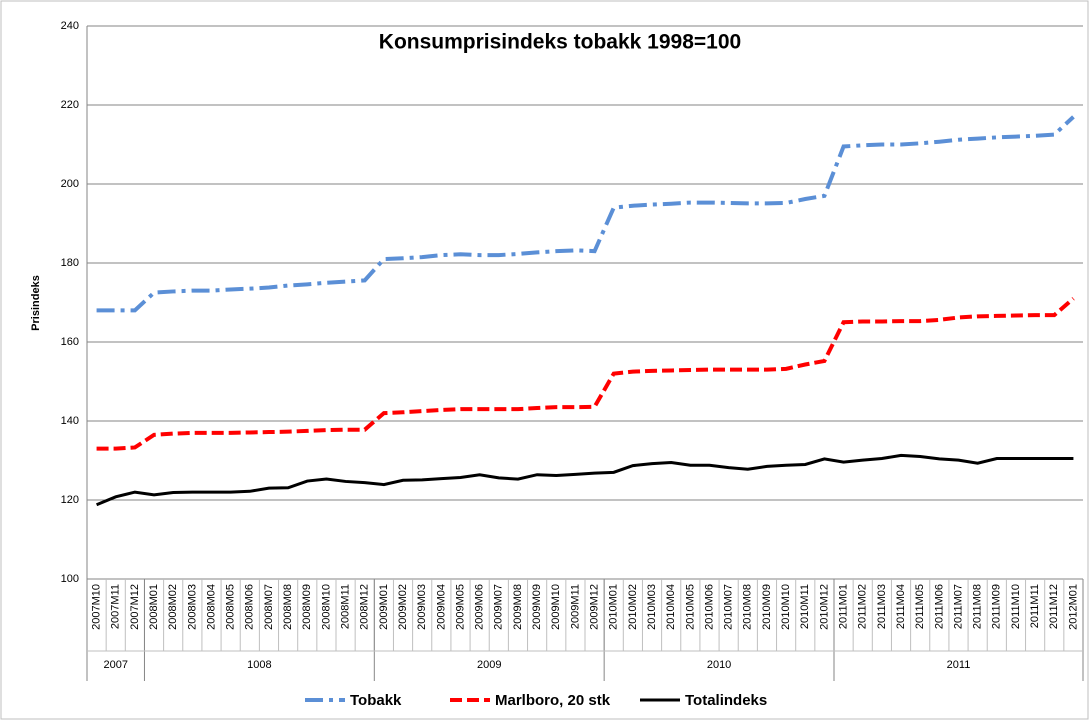 This screenshot has height=720, width=1089. I want to click on x-tick-label: 2008M08, so click(288, 607).